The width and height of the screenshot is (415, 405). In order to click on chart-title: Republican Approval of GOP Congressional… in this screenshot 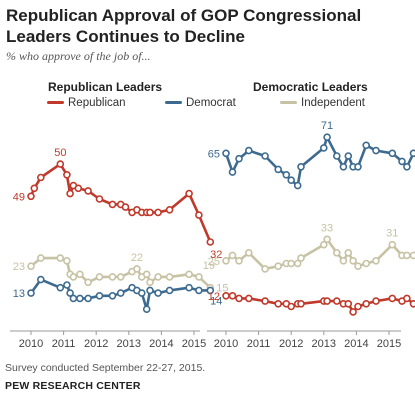, I will do `click(184, 26)`.